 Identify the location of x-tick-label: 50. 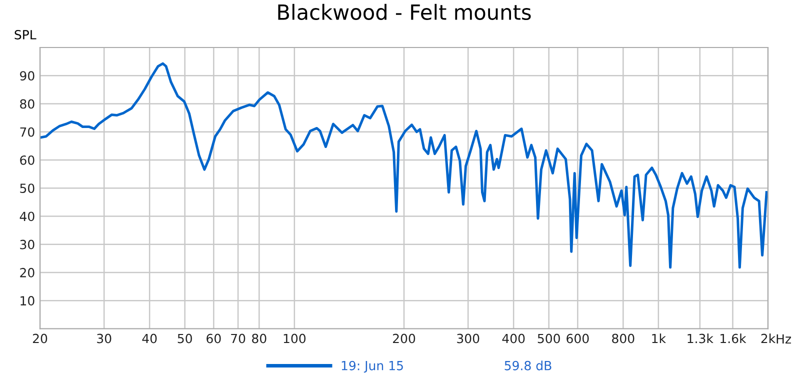
(185, 339).